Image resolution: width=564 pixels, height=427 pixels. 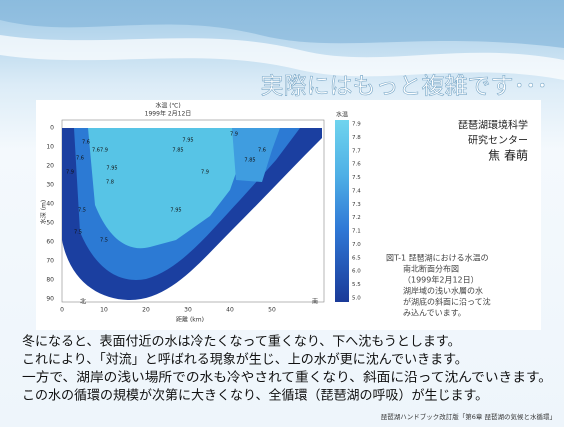 I want to click on y-tick-label: 0, so click(x=52, y=128).